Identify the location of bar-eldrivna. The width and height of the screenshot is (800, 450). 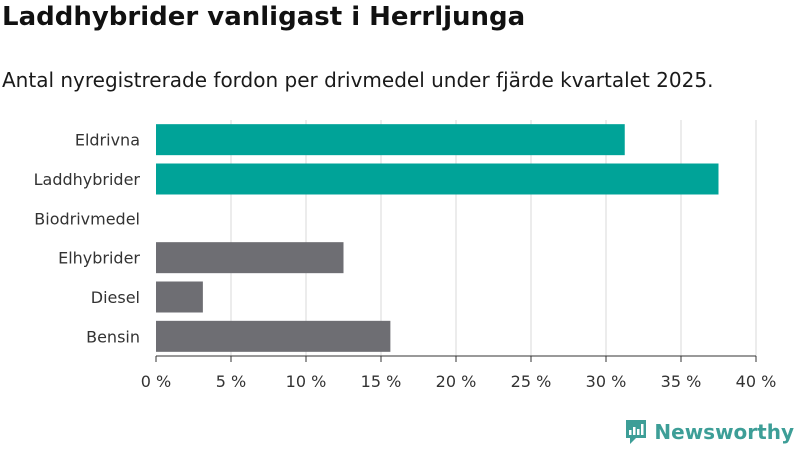
(390, 140).